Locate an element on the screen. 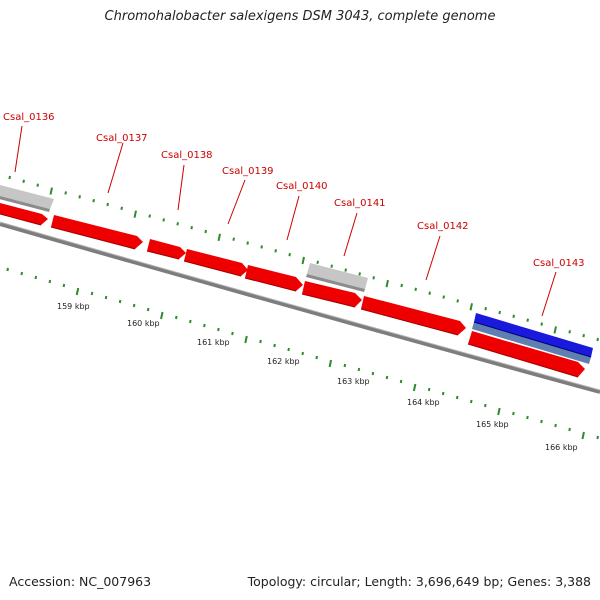  kbp-label: 161 kbp is located at coordinates (213, 342).